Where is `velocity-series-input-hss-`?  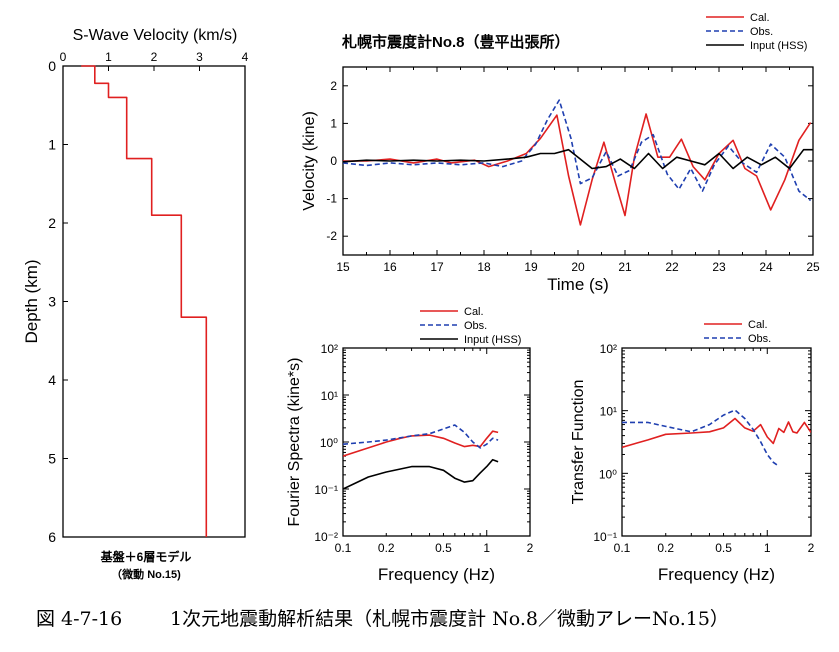 velocity-series-input-hss- is located at coordinates (578, 159).